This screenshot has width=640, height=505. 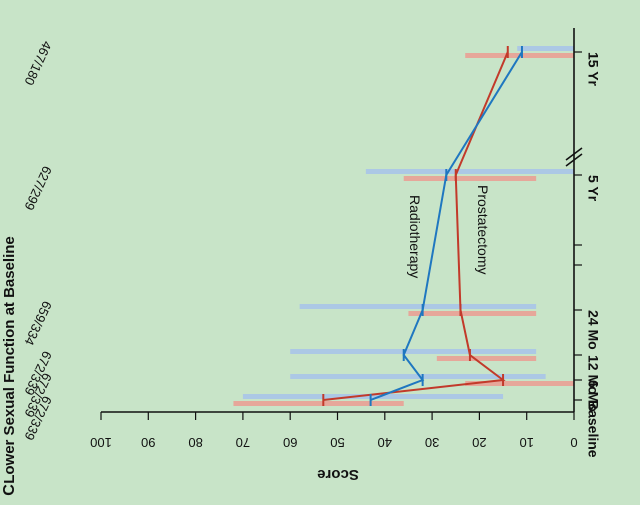 What do you see at coordinates (37, 323) in the screenshot?
I see `count-label: 659/334` at bounding box center [37, 323].